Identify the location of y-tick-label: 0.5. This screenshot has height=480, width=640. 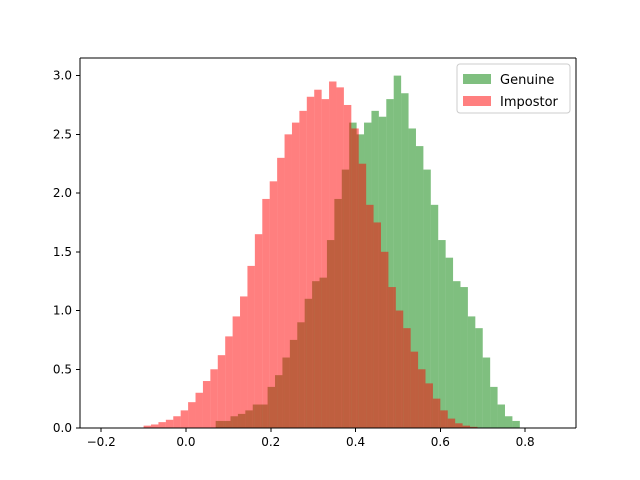
(62, 369).